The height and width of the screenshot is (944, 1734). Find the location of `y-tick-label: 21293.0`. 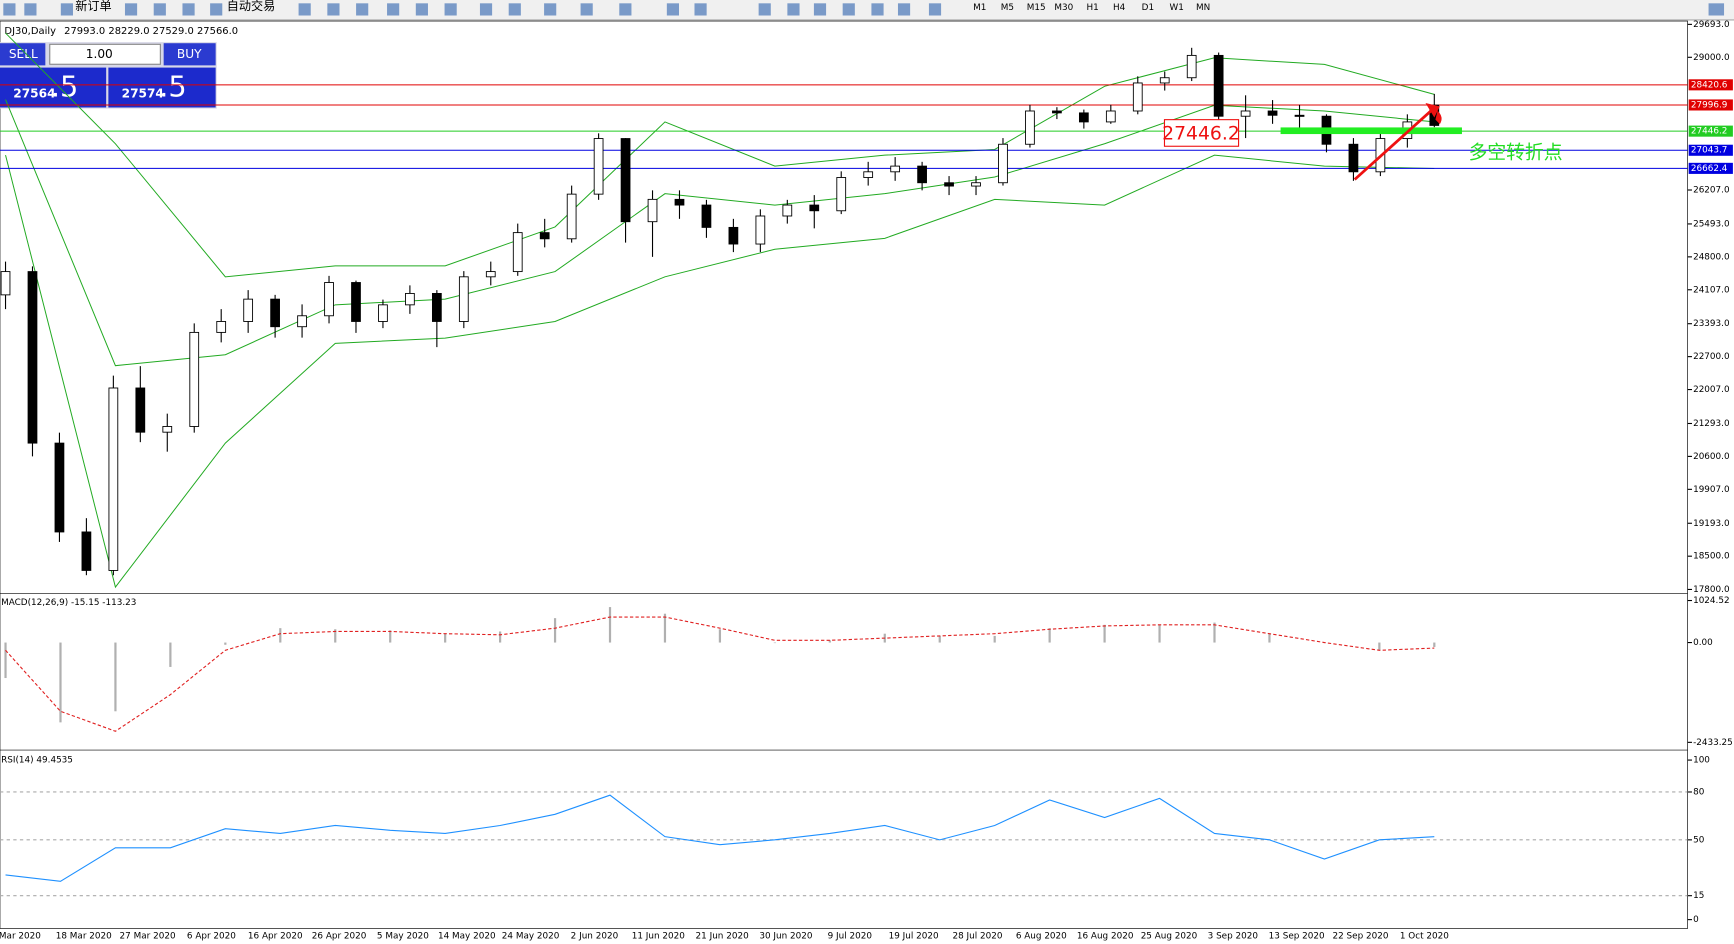

y-tick-label: 21293.0 is located at coordinates (1711, 424).